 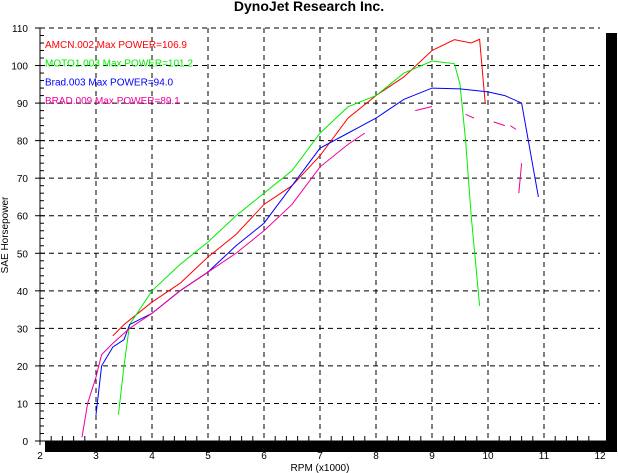 I want to click on x-tick-label: 12, so click(x=600, y=456).